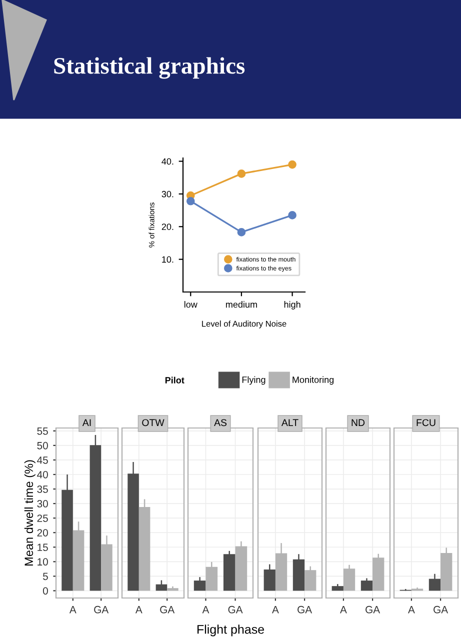  I want to click on chart-title: FCU, so click(426, 422).